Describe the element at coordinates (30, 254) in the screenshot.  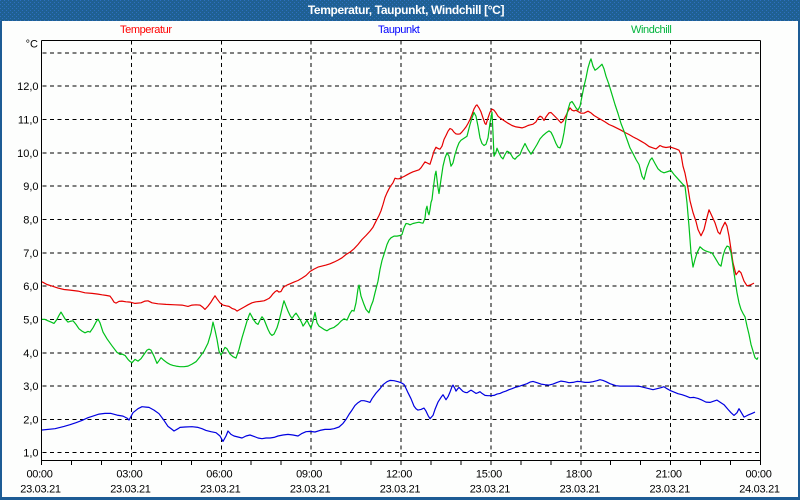
I see `svg-text: 7,0` at that location.